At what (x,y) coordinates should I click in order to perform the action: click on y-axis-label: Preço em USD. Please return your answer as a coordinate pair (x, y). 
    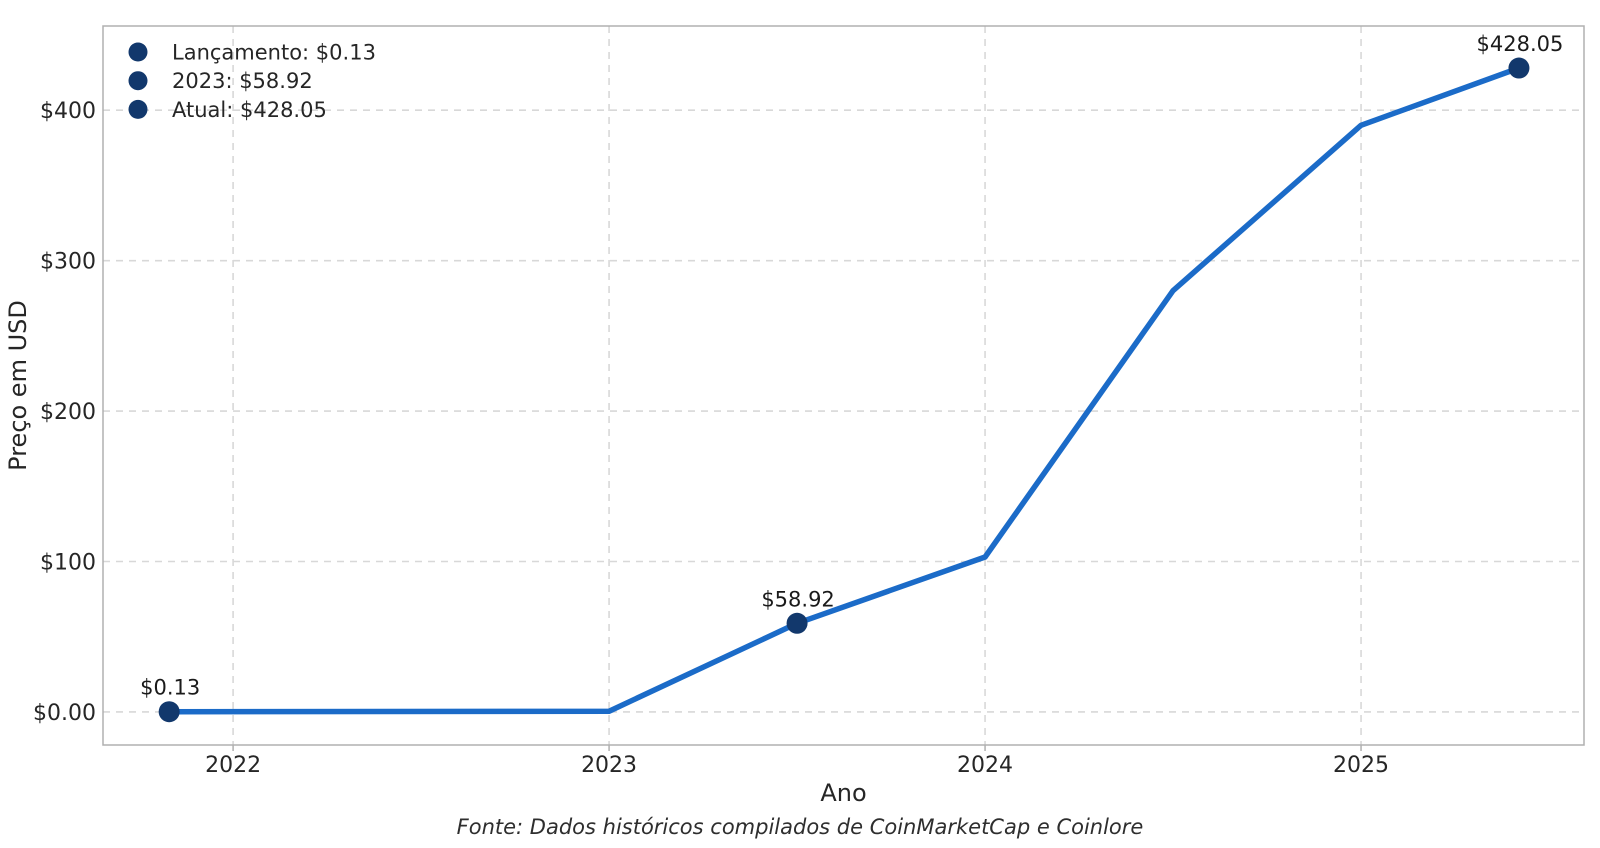
    Looking at the image, I should click on (18, 385).